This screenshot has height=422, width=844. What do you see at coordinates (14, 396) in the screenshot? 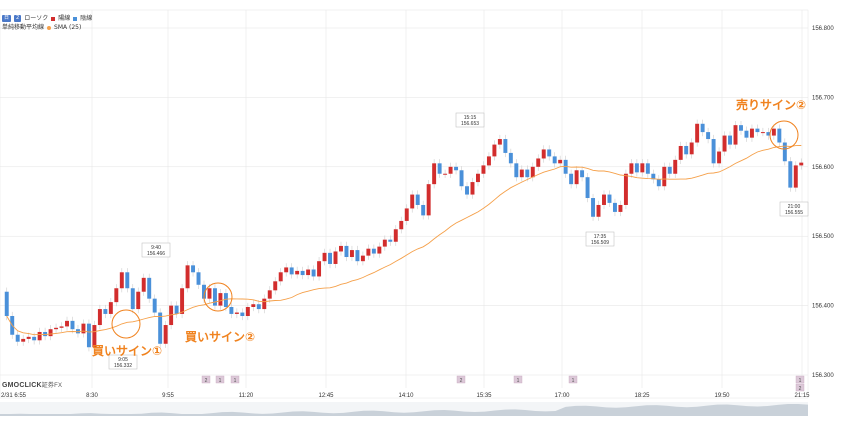
I see `x-tick-label: 2/31 6:55` at bounding box center [14, 396].